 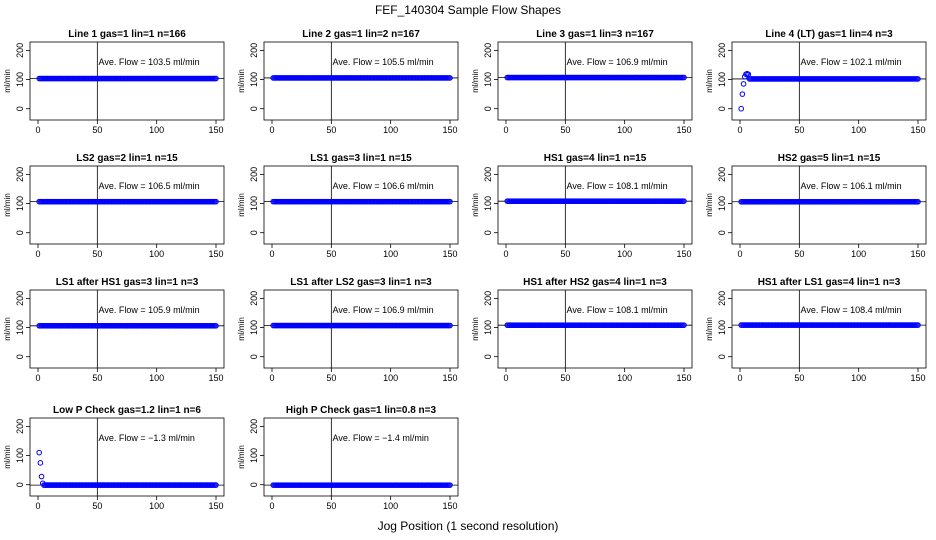 I want to click on average-flow-annotation: Ave. Flow = 108.4 ml/min, so click(x=851, y=310).